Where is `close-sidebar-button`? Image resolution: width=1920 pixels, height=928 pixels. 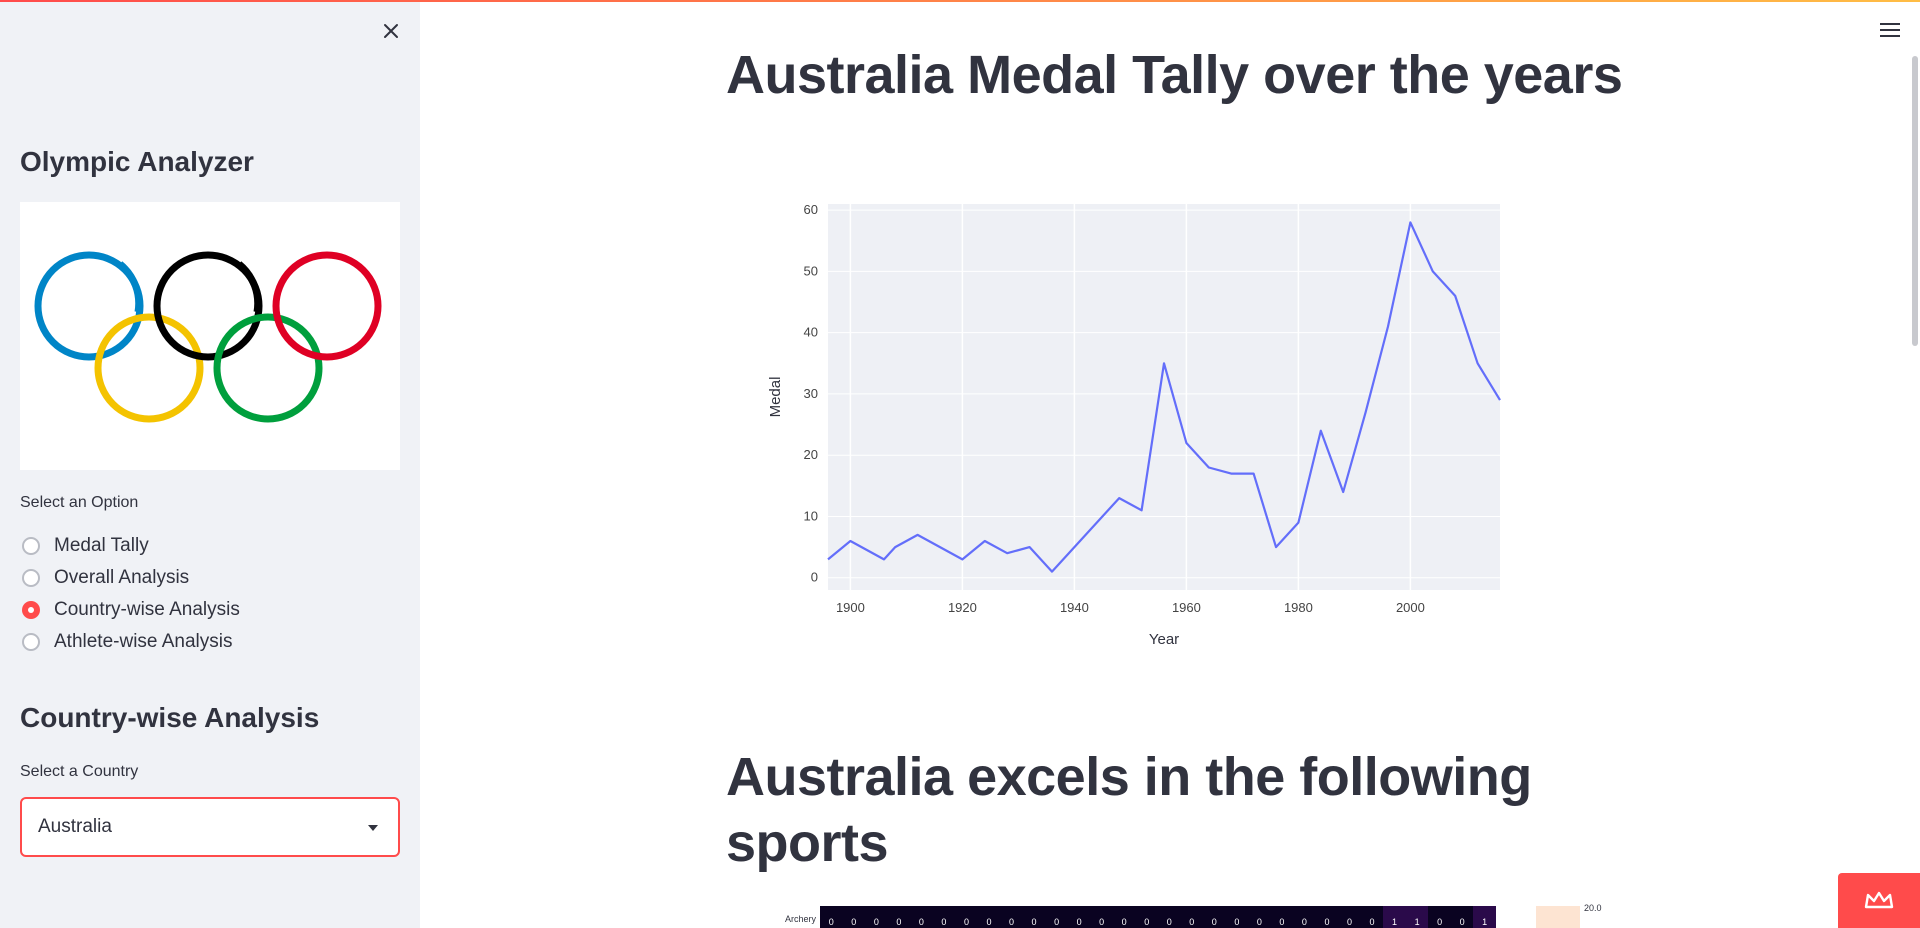
close-sidebar-button is located at coordinates (391, 31).